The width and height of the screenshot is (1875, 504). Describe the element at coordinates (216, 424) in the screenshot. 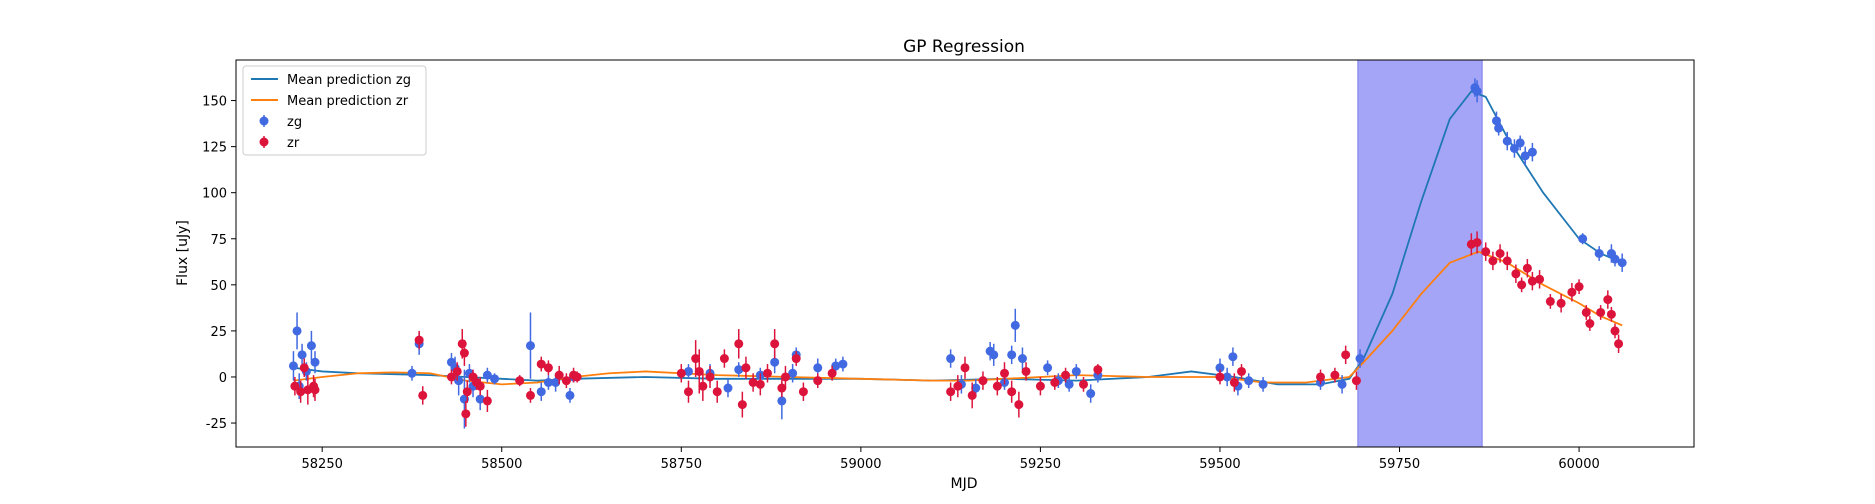

I see `y-tick-label: -25` at that location.